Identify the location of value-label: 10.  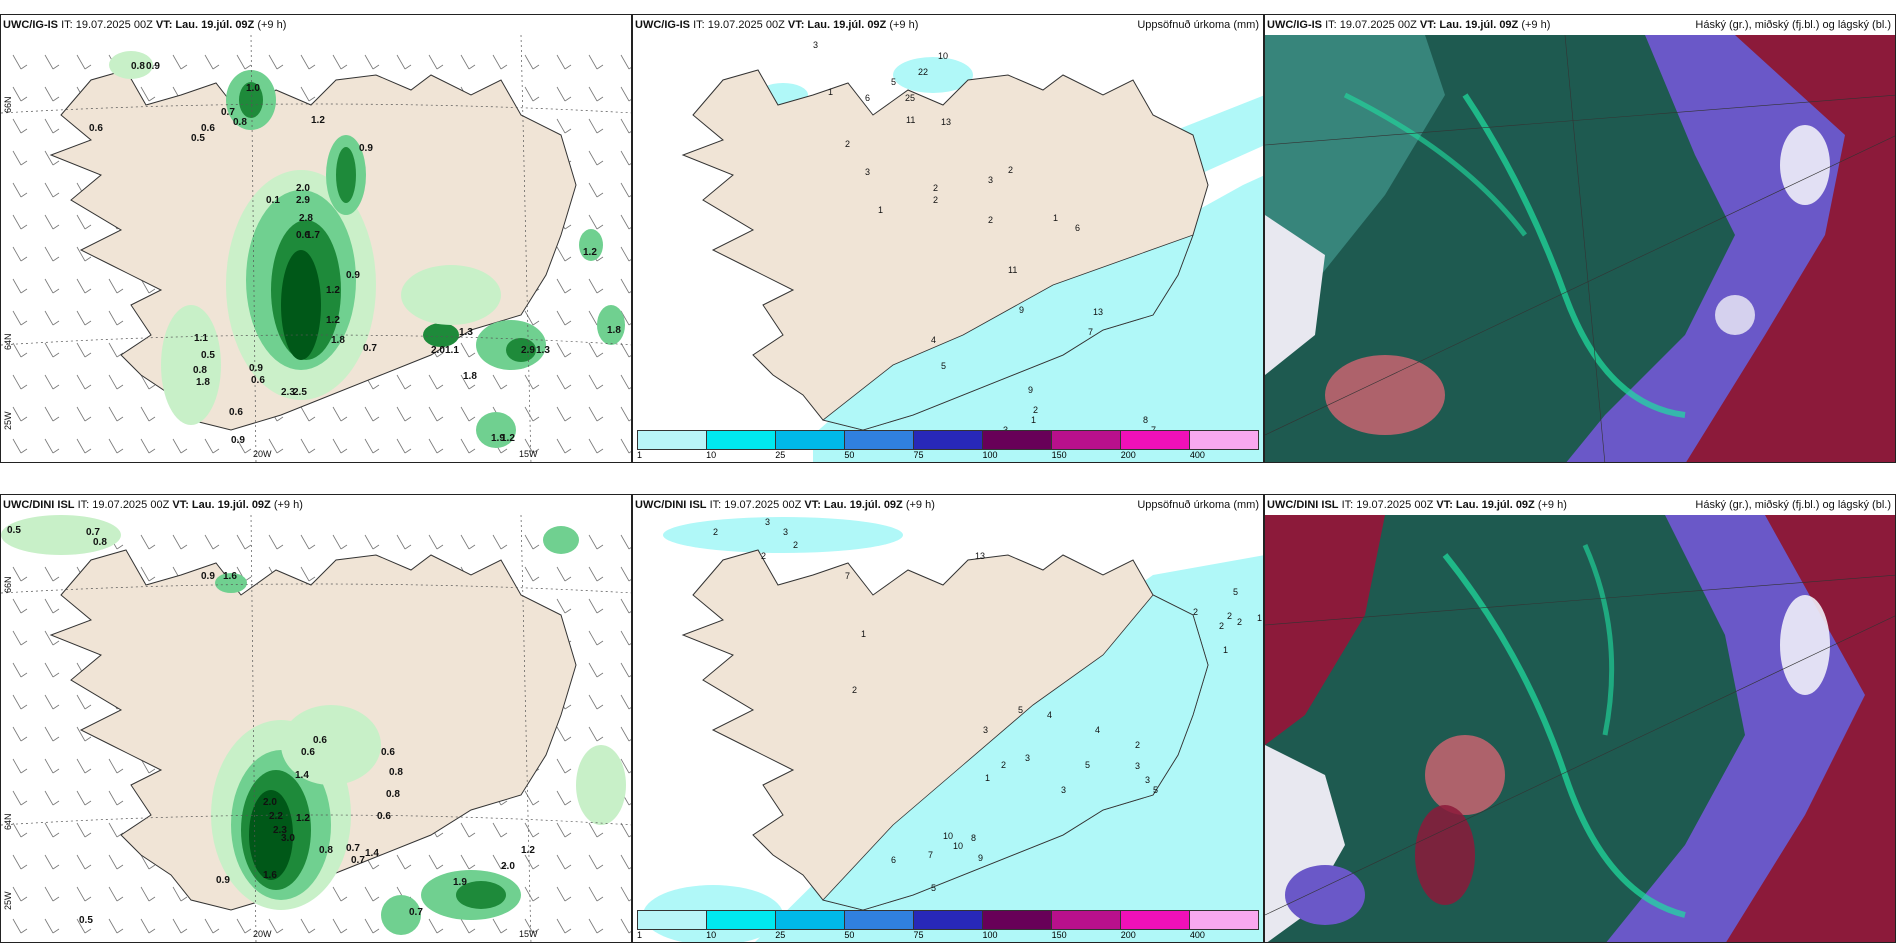
(948, 836).